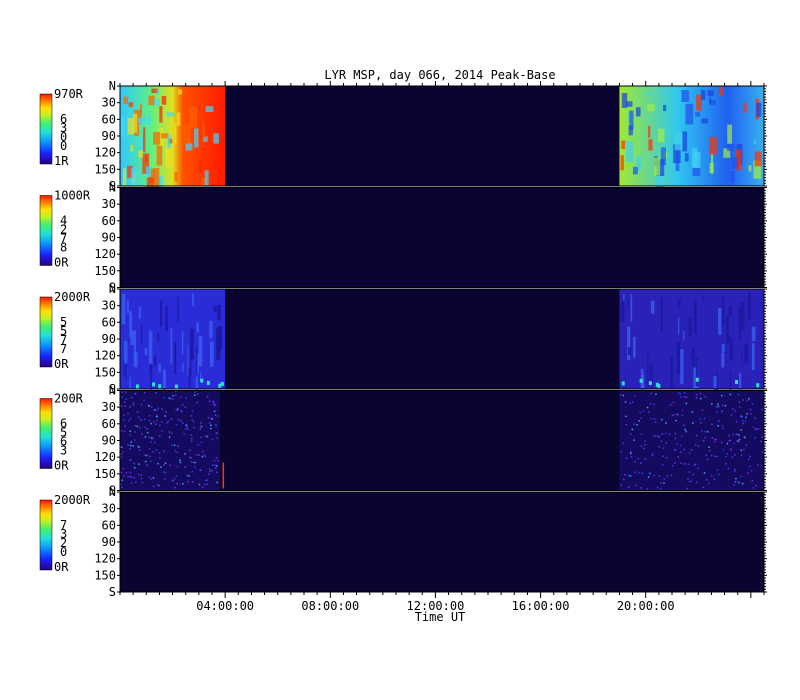  Describe the element at coordinates (63, 239) in the screenshot. I see `channel-digit: 7` at that location.